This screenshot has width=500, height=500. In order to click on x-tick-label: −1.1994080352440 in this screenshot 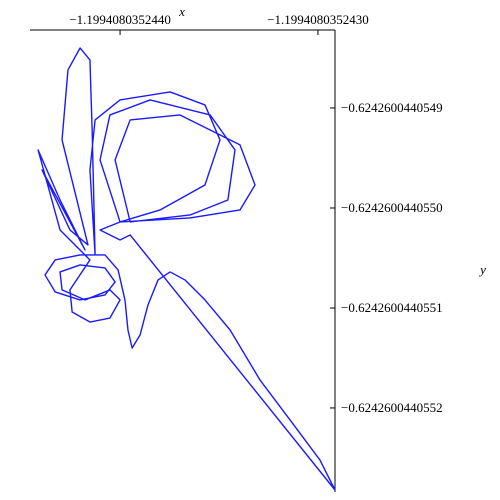, I will do `click(120, 19)`.